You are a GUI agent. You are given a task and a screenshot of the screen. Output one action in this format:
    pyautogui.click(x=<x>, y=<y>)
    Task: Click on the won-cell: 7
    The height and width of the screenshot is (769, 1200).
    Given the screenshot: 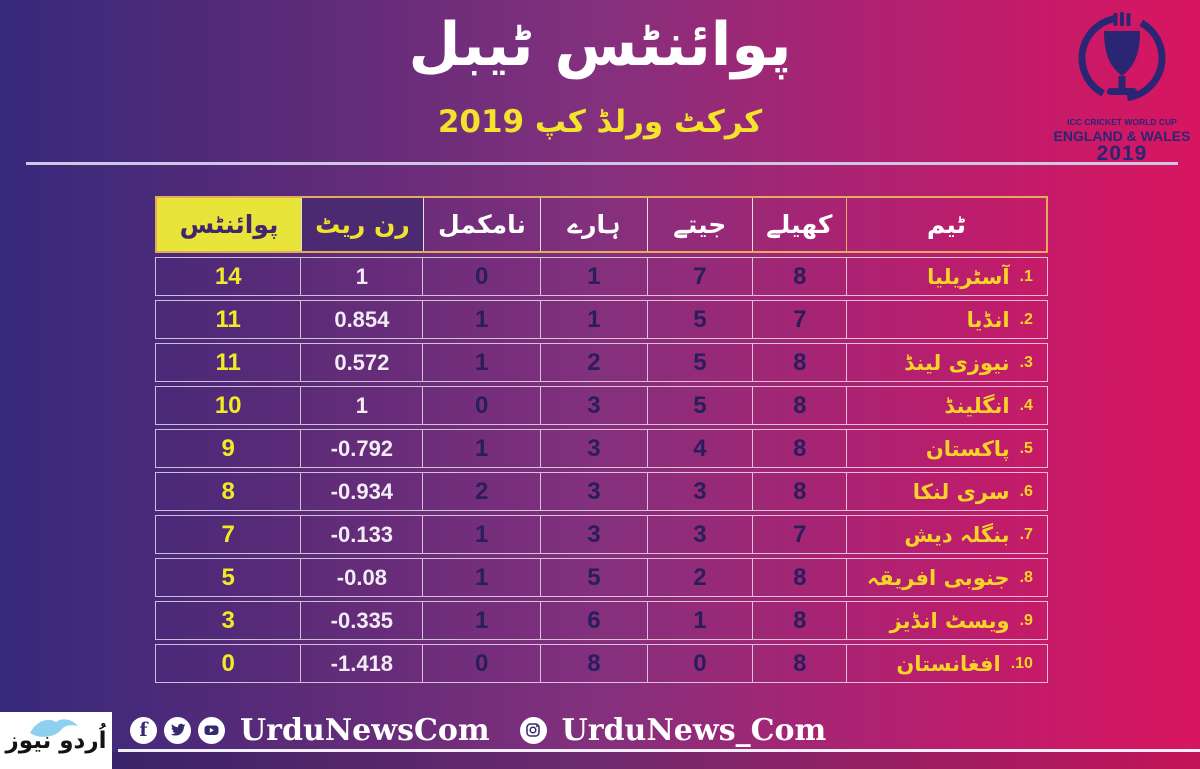 What is the action you would take?
    pyautogui.click(x=699, y=276)
    